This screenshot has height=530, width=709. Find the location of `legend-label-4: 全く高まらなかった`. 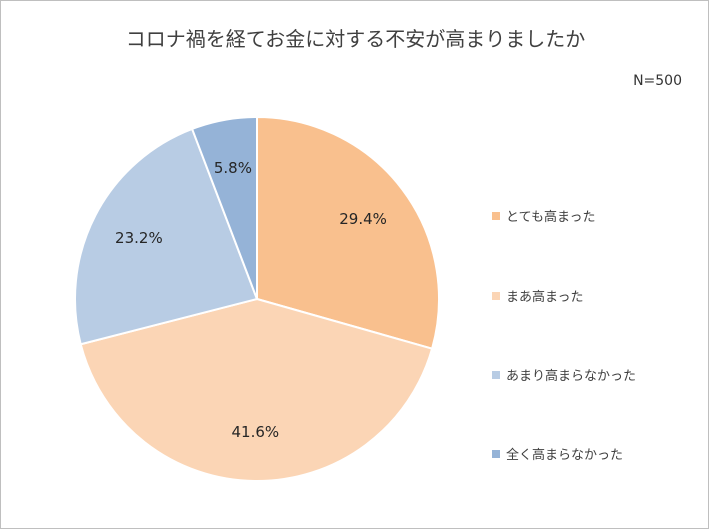

legend-label-4: 全く高まらなかった is located at coordinates (565, 455).